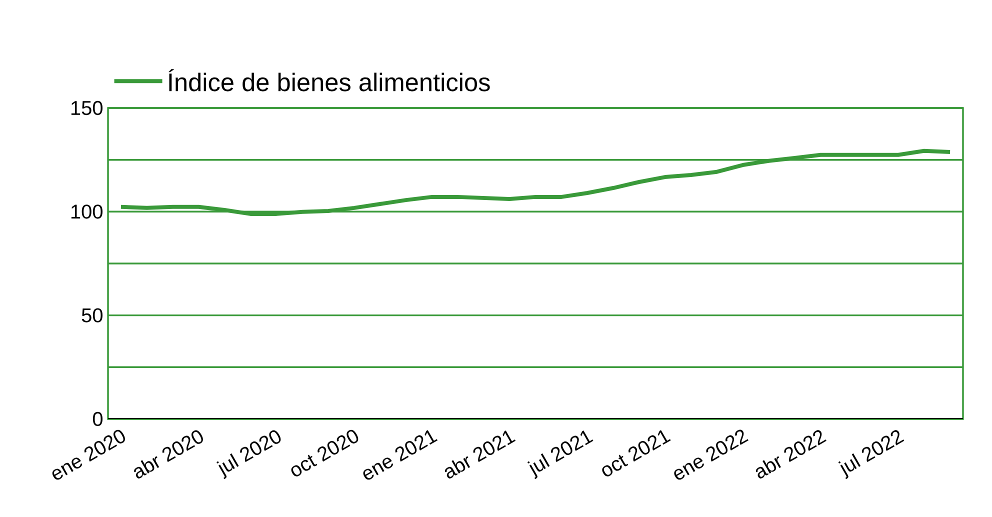  I want to click on x-tick-label: ene 2022, so click(711, 455).